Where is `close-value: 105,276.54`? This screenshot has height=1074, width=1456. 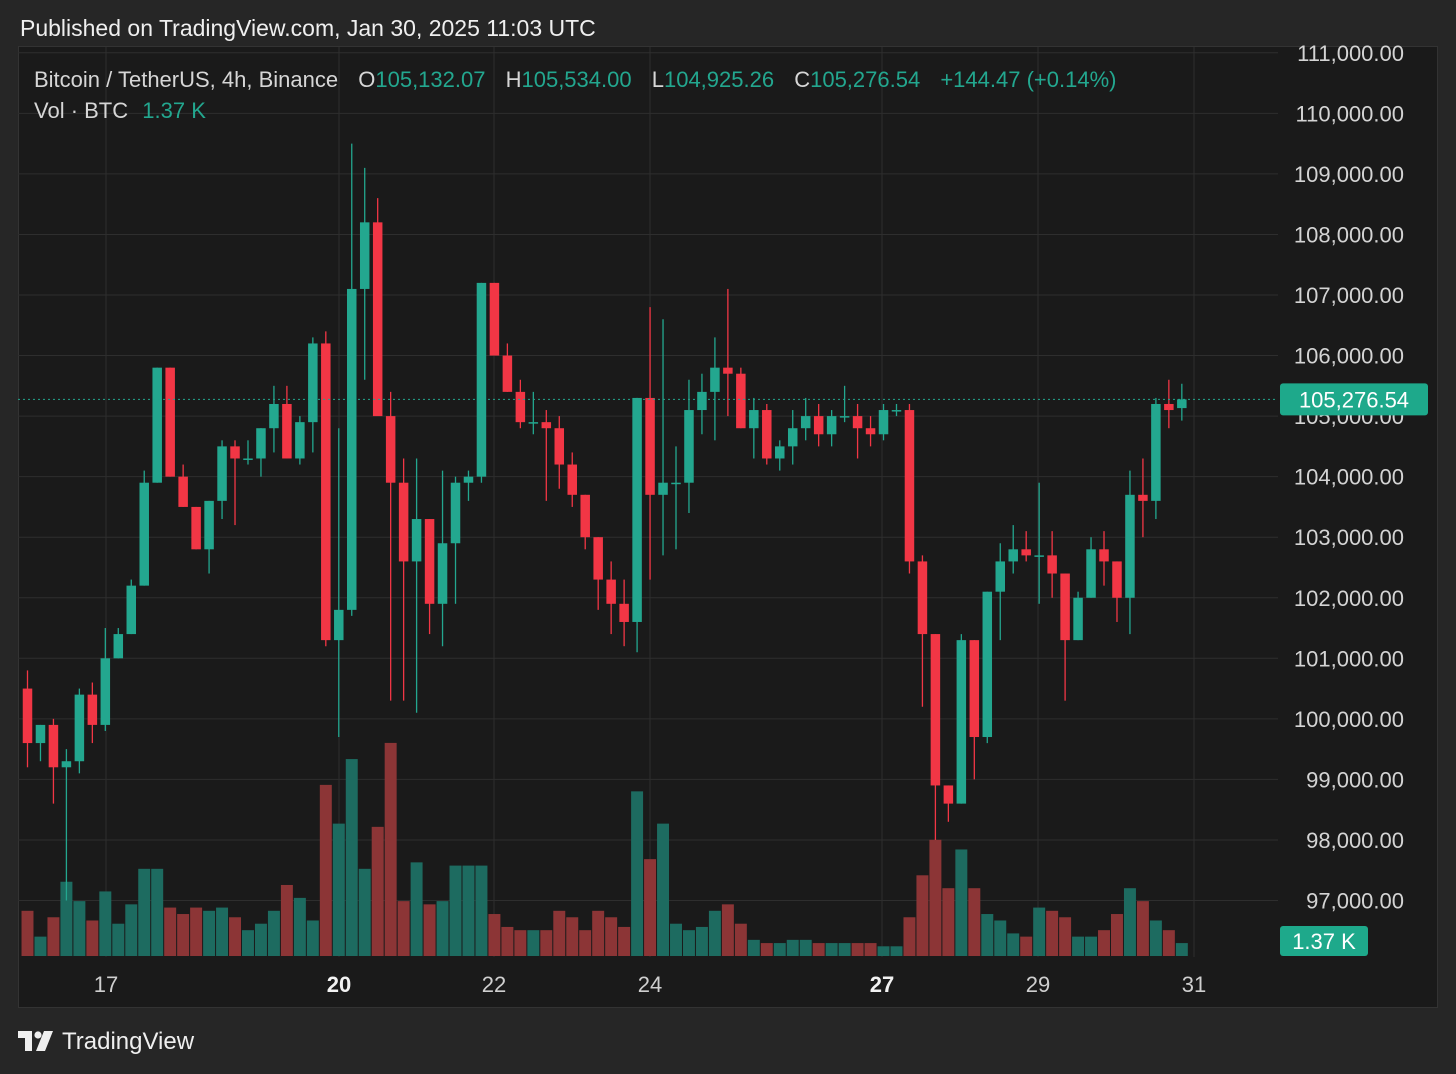 close-value: 105,276.54 is located at coordinates (865, 79).